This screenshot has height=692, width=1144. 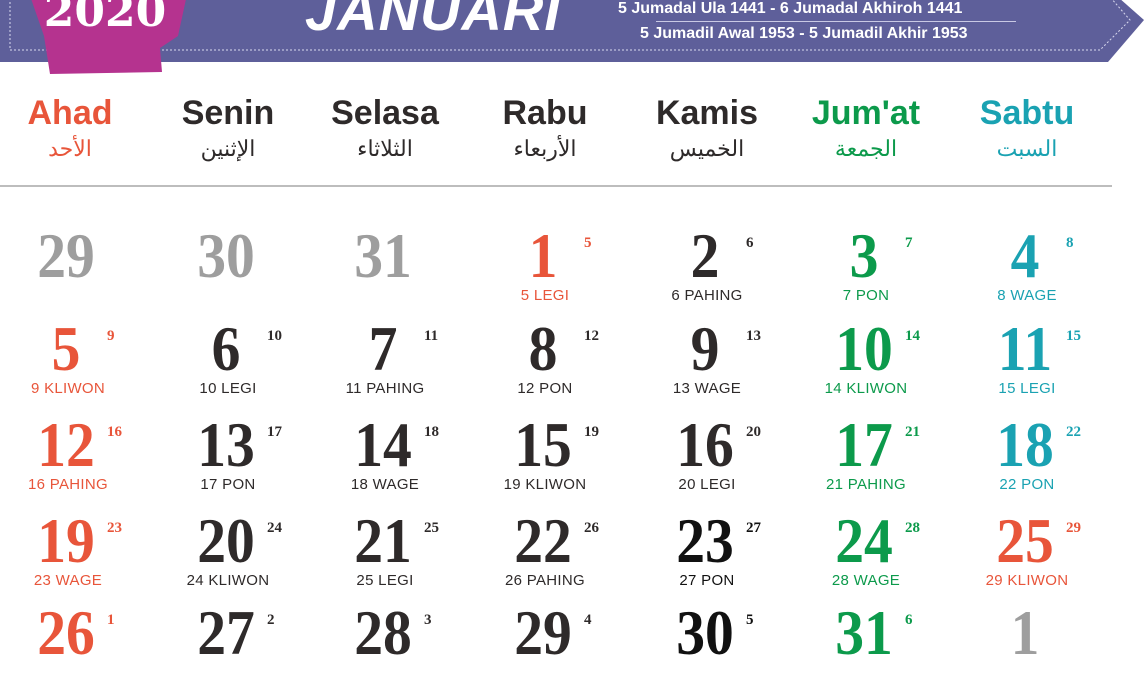 I want to click on hijri-date: 6, so click(x=909, y=620).